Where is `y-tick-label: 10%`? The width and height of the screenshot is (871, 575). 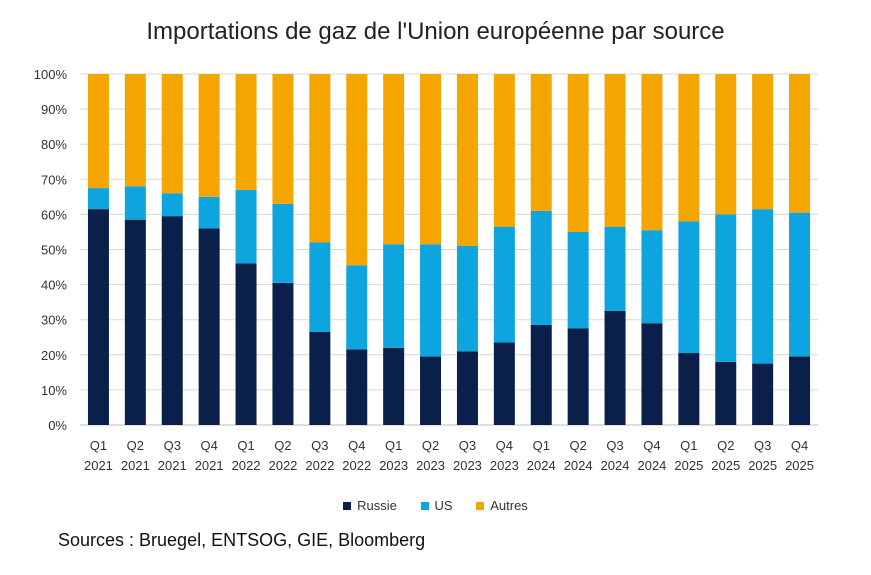 y-tick-label: 10% is located at coordinates (54, 390).